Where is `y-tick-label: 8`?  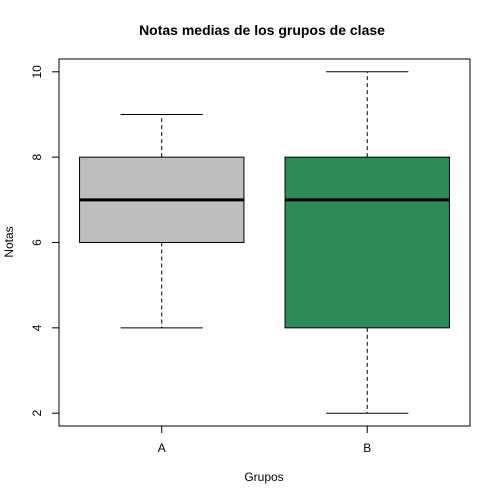
y-tick-label: 8 is located at coordinates (37, 156).